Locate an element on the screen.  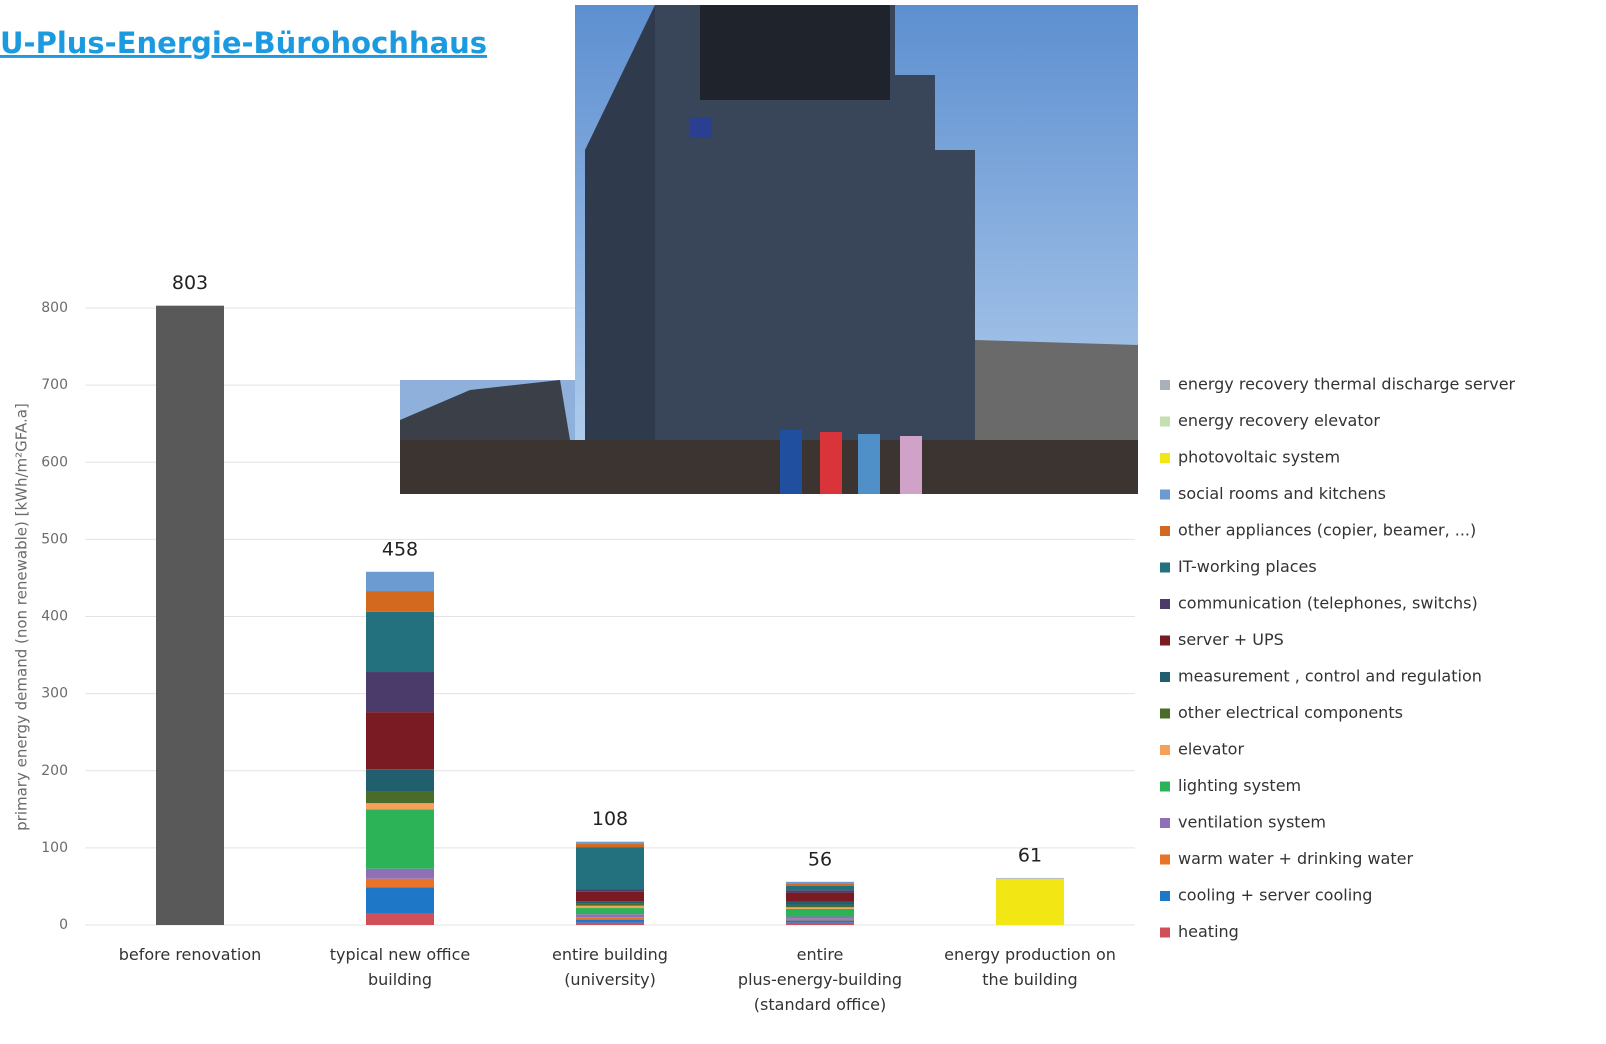
total-label: 803 is located at coordinates (190, 283).